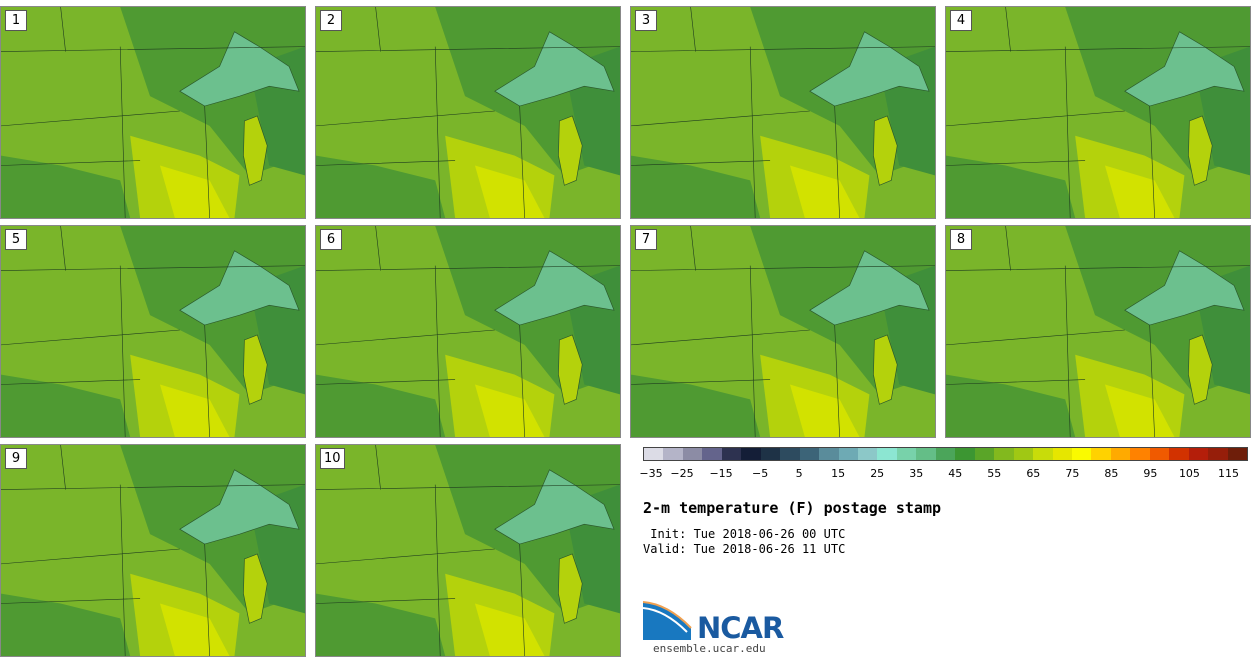  What do you see at coordinates (1150, 473) in the screenshot?
I see `colorbar-tick-label: 95` at bounding box center [1150, 473].